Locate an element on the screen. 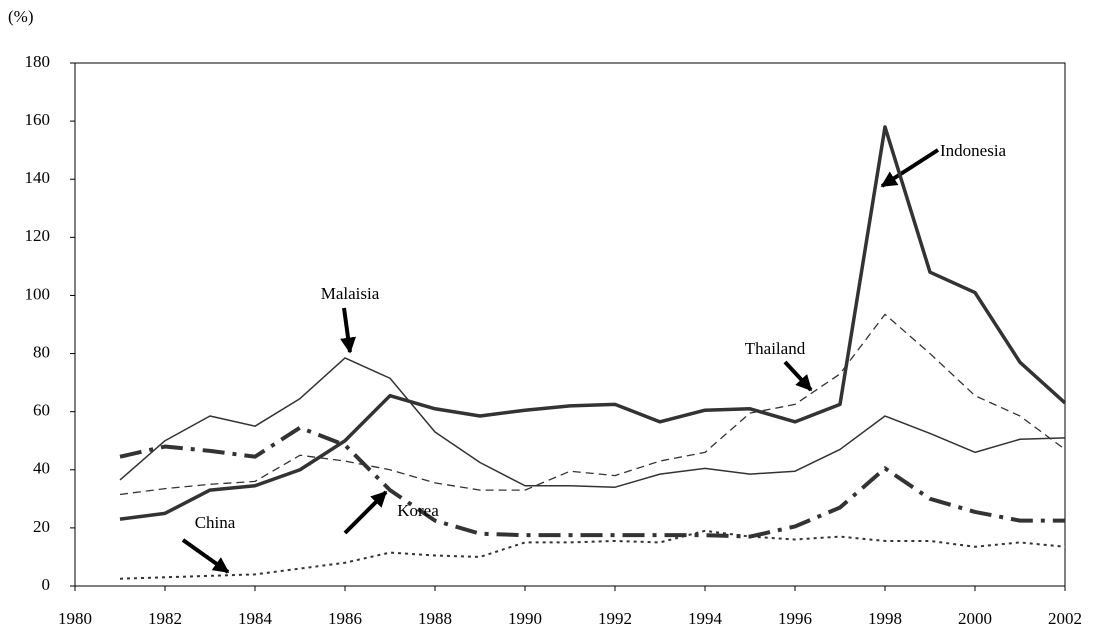 The height and width of the screenshot is (644, 1098). series-label: China is located at coordinates (215, 522).